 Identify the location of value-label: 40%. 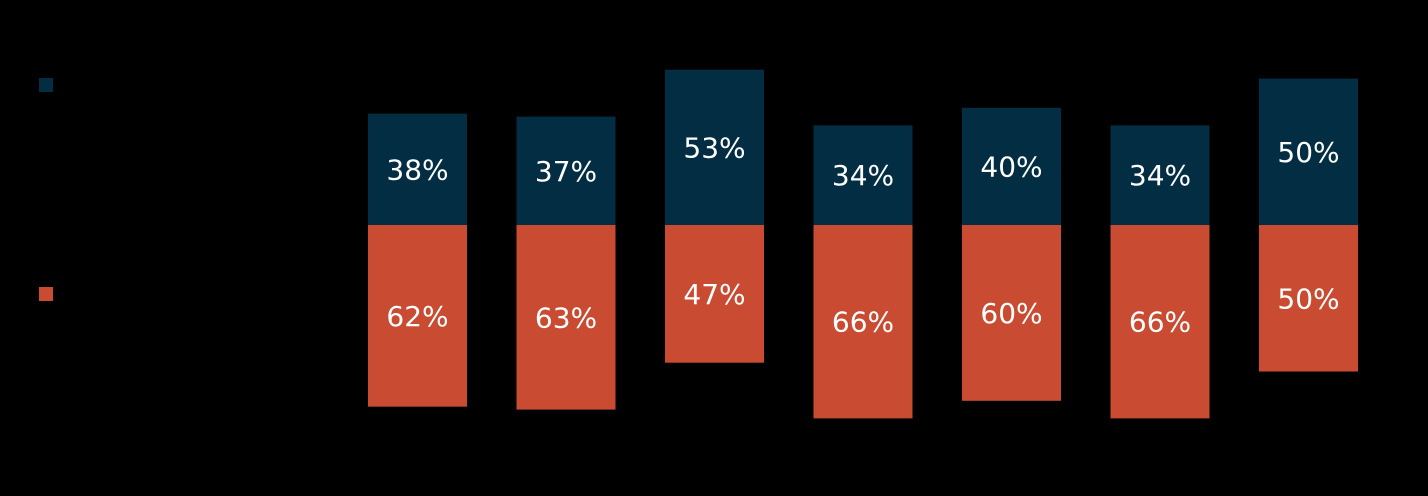
(1011, 166).